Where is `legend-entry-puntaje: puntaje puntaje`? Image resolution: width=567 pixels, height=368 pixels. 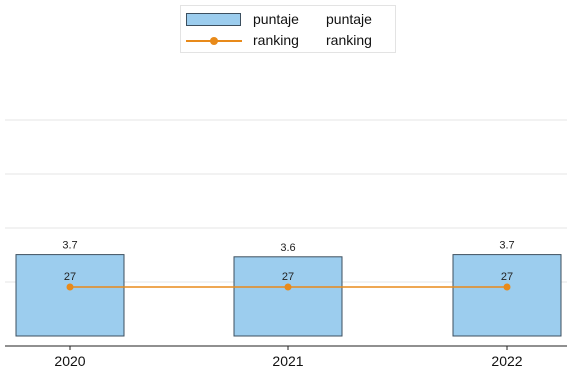
legend-entry-puntaje: puntaje puntaje is located at coordinates (288, 19).